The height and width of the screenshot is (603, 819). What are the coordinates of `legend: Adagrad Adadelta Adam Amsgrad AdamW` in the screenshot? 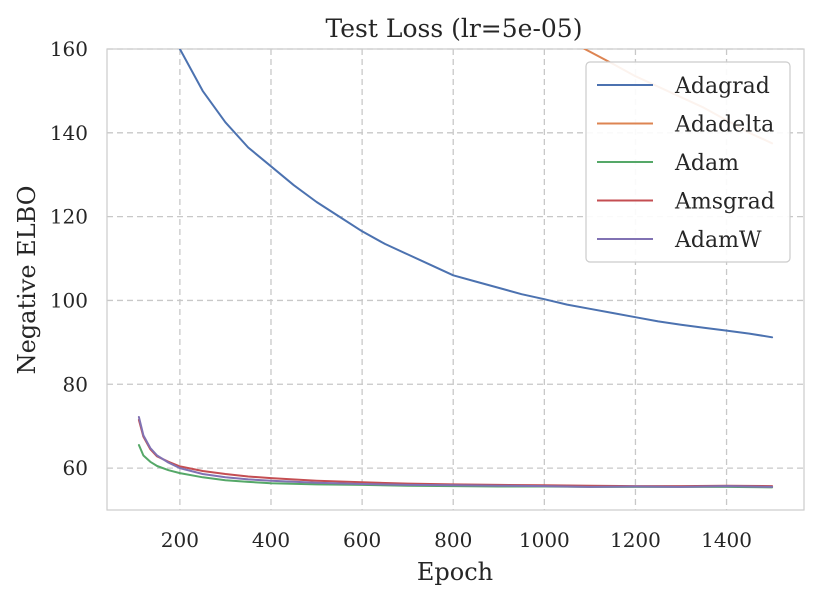 It's located at (688, 162).